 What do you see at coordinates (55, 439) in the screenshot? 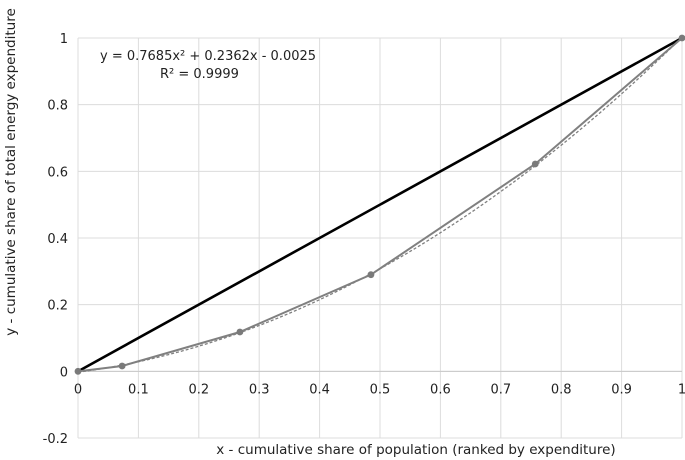
I see `y-tick-label: -0.2` at bounding box center [55, 439].